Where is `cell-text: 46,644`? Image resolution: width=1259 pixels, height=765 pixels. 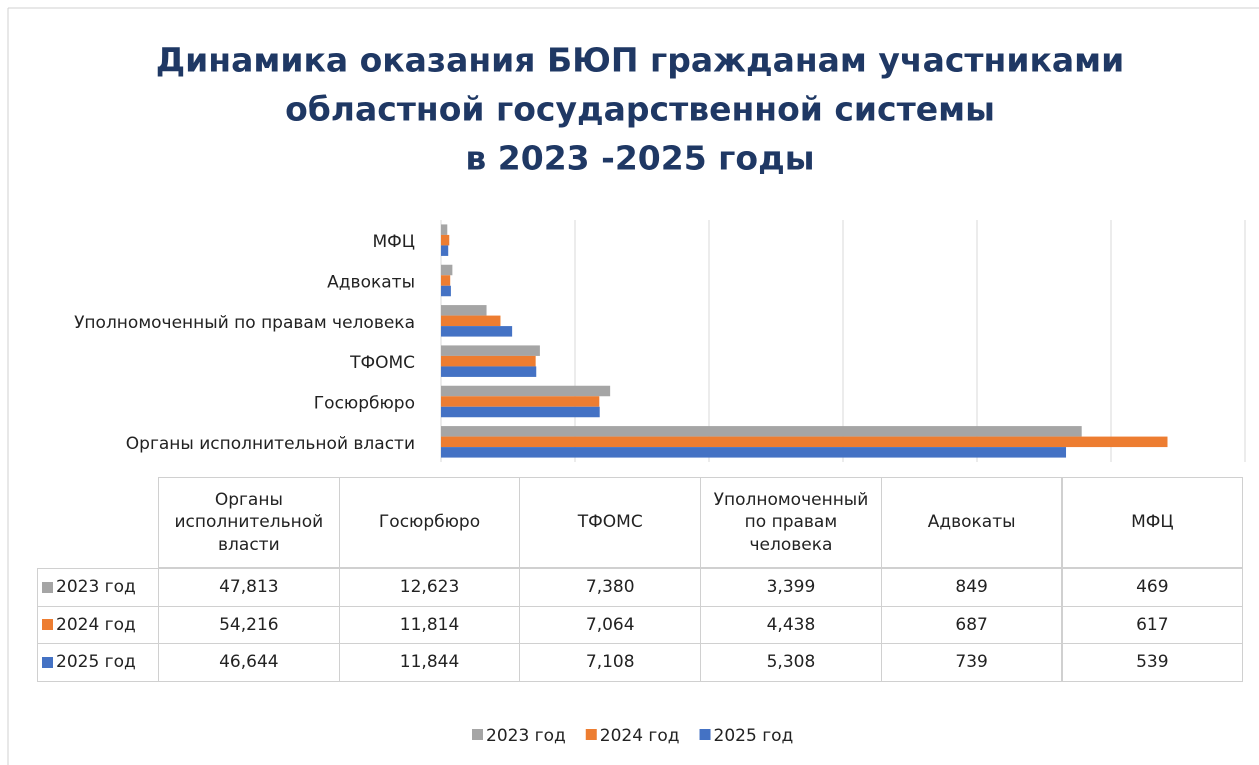 cell-text: 46,644 is located at coordinates (249, 662).